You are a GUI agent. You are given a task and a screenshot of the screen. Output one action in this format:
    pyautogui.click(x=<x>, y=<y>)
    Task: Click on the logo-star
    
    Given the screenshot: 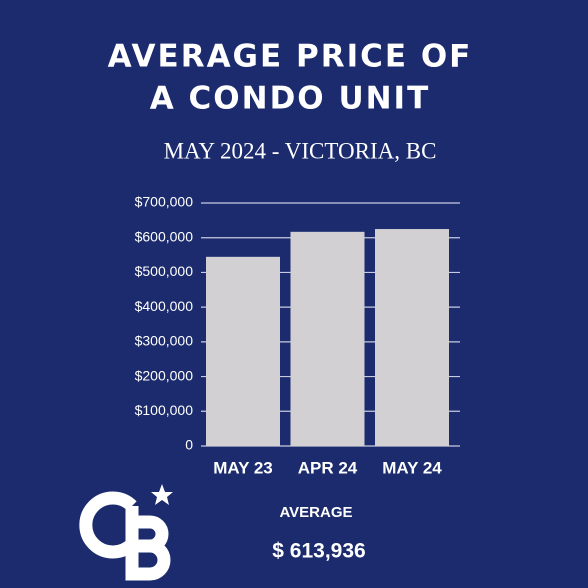 What is the action you would take?
    pyautogui.click(x=162, y=494)
    